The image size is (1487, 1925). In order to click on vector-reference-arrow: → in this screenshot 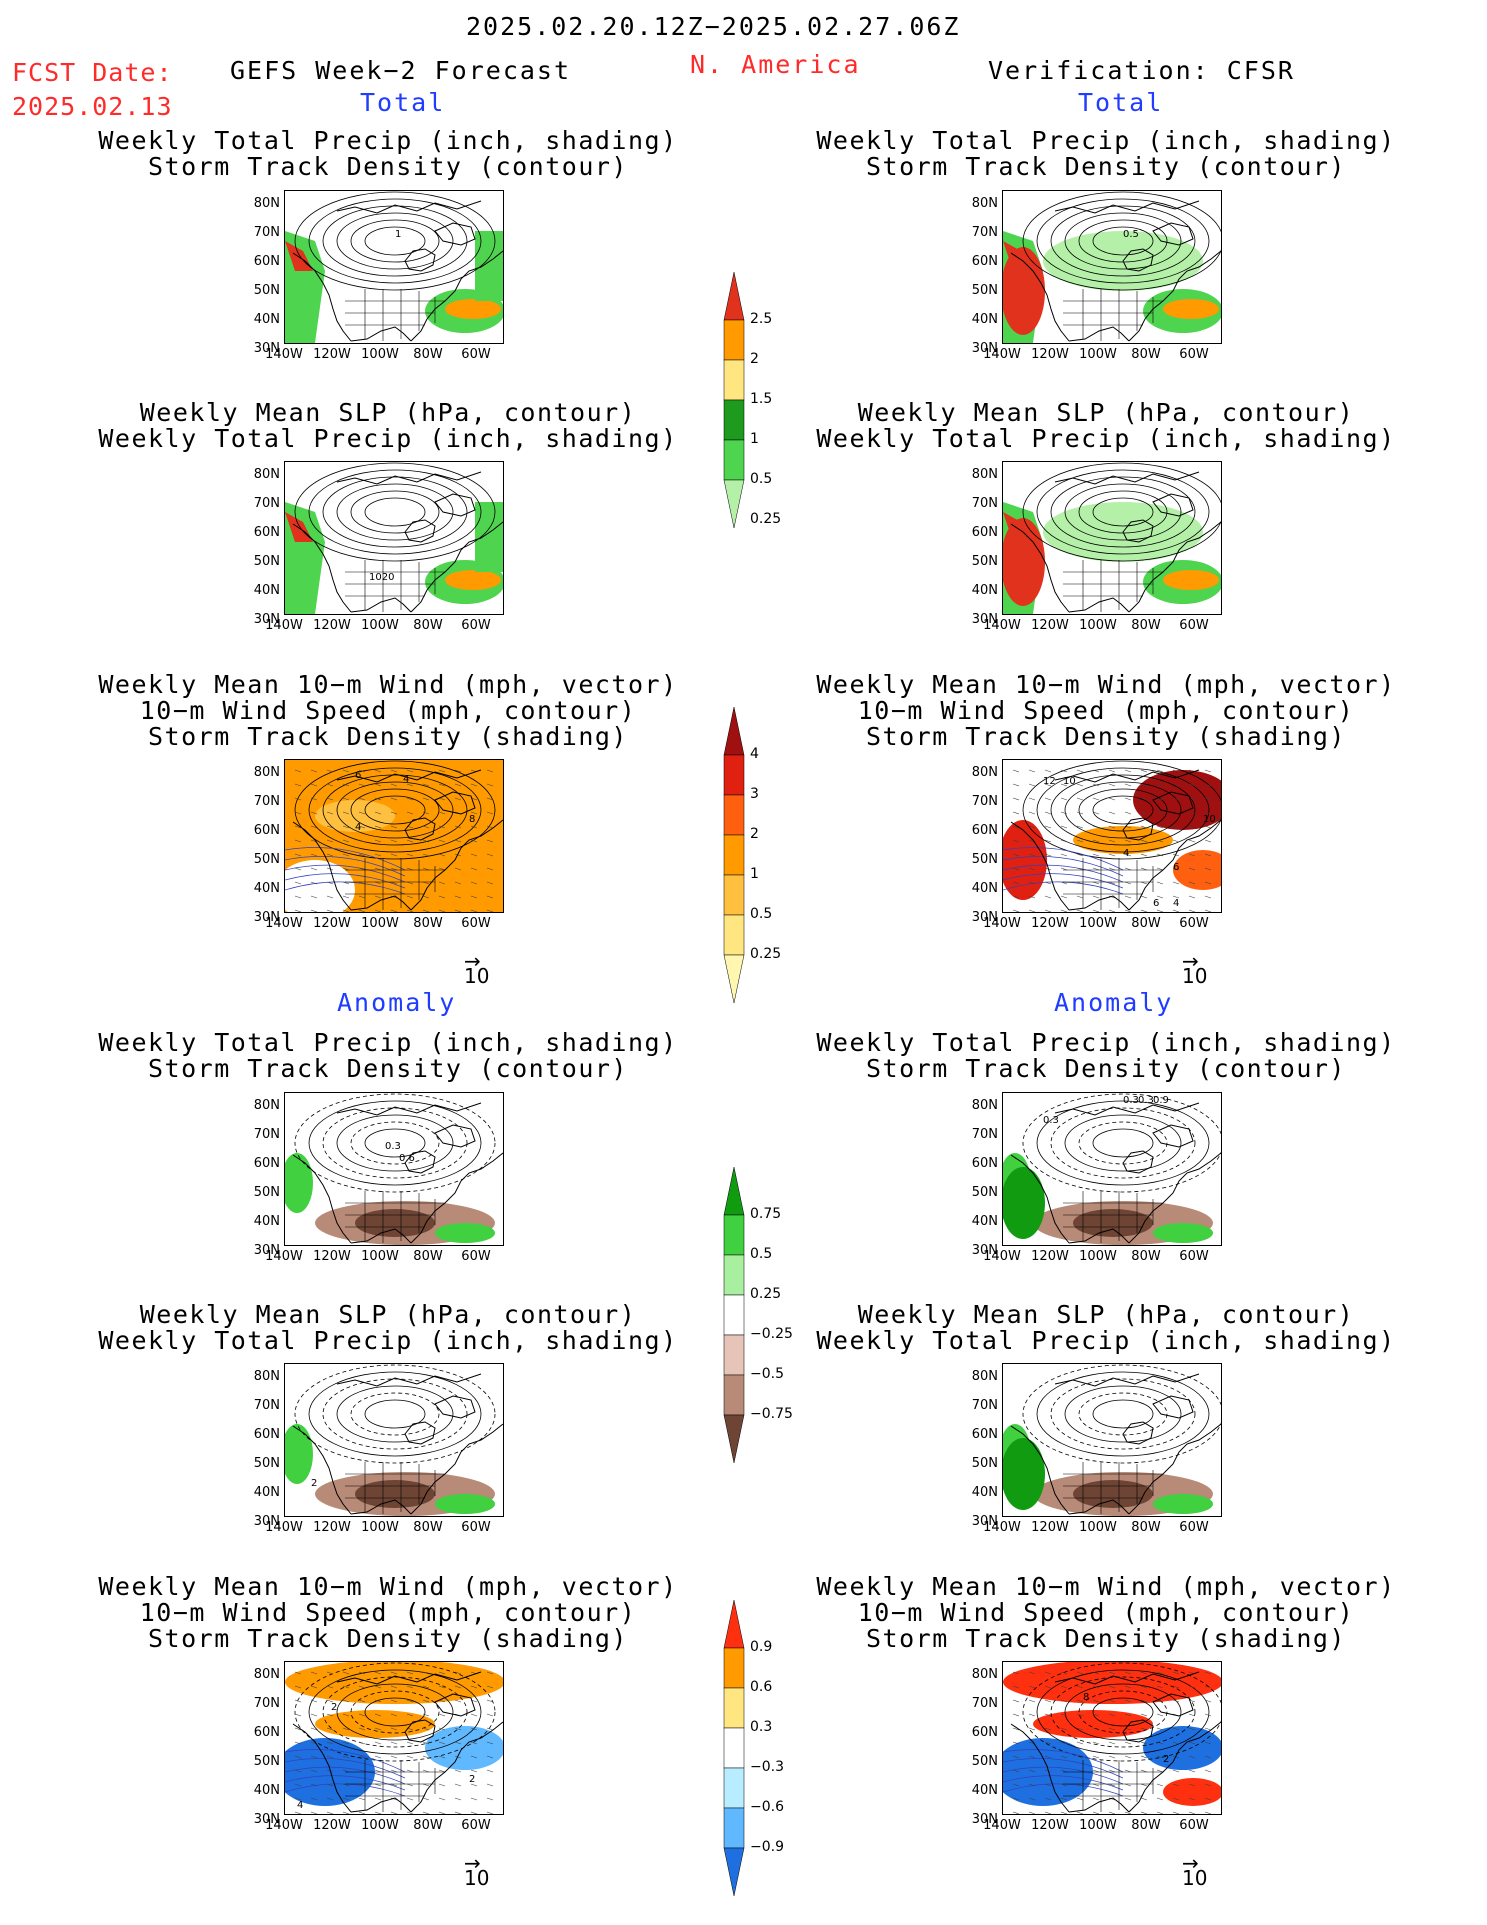, I will do `click(472, 961)`.